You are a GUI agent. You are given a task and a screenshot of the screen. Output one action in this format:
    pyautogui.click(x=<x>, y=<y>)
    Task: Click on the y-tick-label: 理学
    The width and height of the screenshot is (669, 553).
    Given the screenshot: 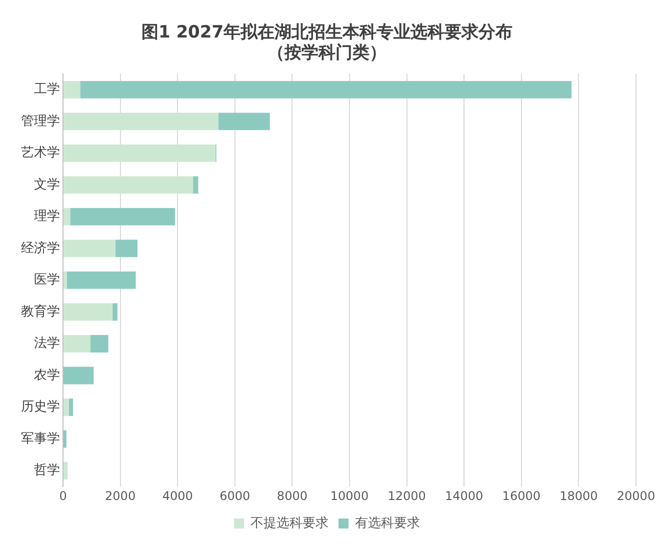 What is the action you would take?
    pyautogui.click(x=47, y=216)
    